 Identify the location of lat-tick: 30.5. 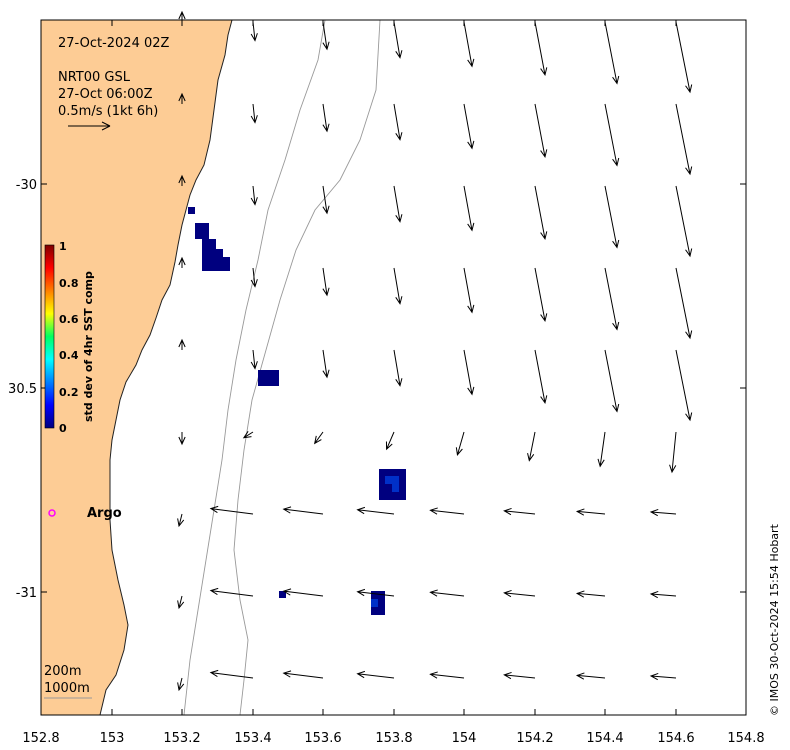
(22, 389).